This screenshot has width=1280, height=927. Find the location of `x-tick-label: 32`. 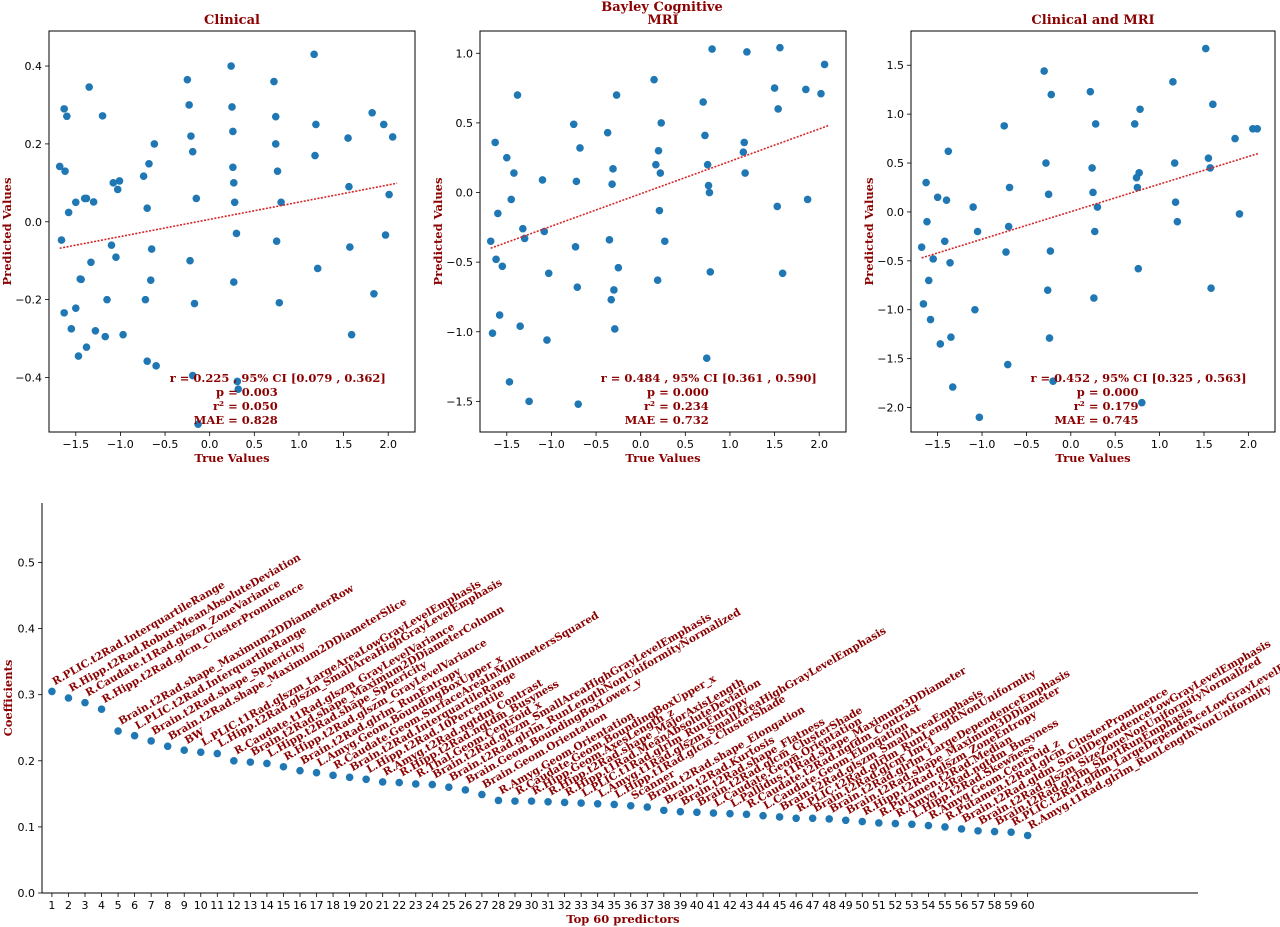

x-tick-label: 32 is located at coordinates (565, 905).